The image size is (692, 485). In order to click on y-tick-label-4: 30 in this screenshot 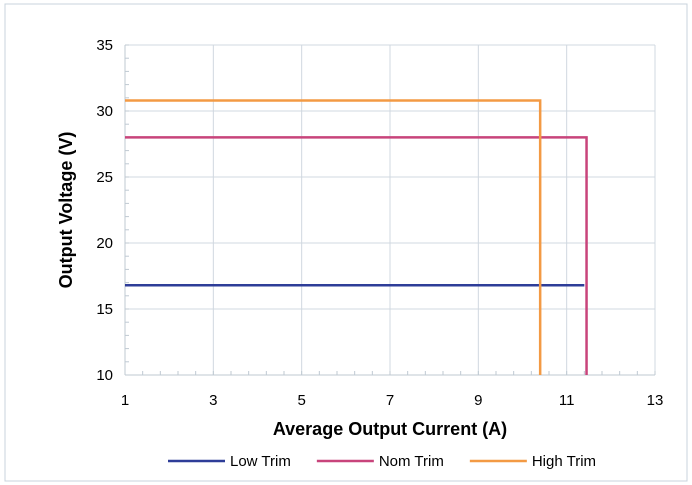, I will do `click(104, 111)`.